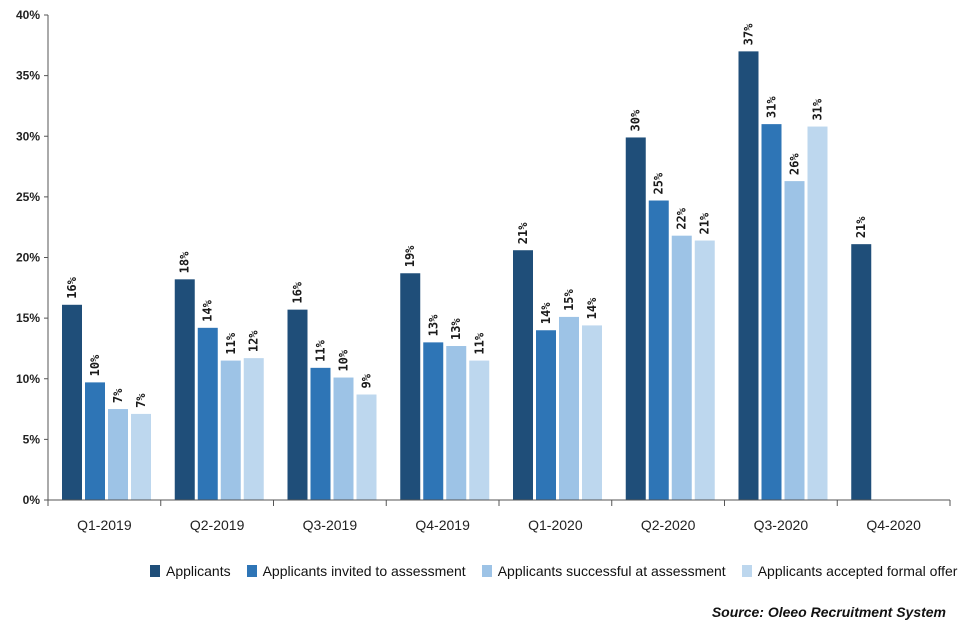  I want to click on data-label: 15%, so click(569, 299).